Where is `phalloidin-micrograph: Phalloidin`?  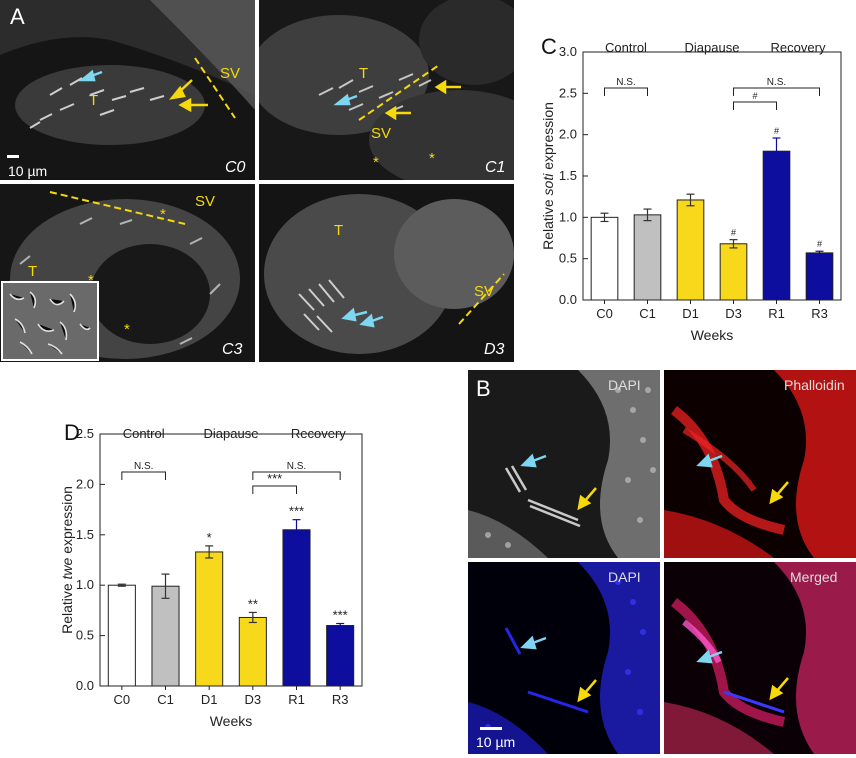 phalloidin-micrograph: Phalloidin is located at coordinates (760, 464).